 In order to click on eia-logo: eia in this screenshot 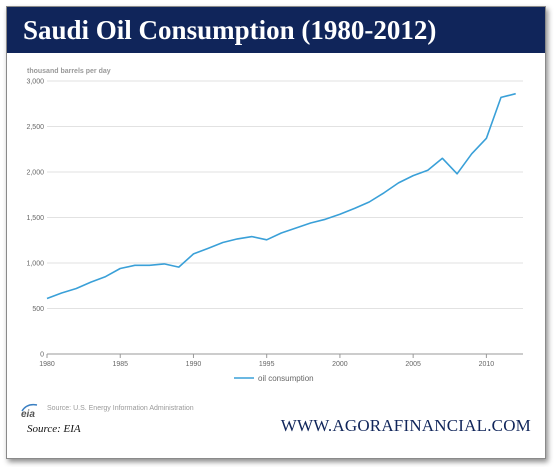, I will do `click(29, 411)`.